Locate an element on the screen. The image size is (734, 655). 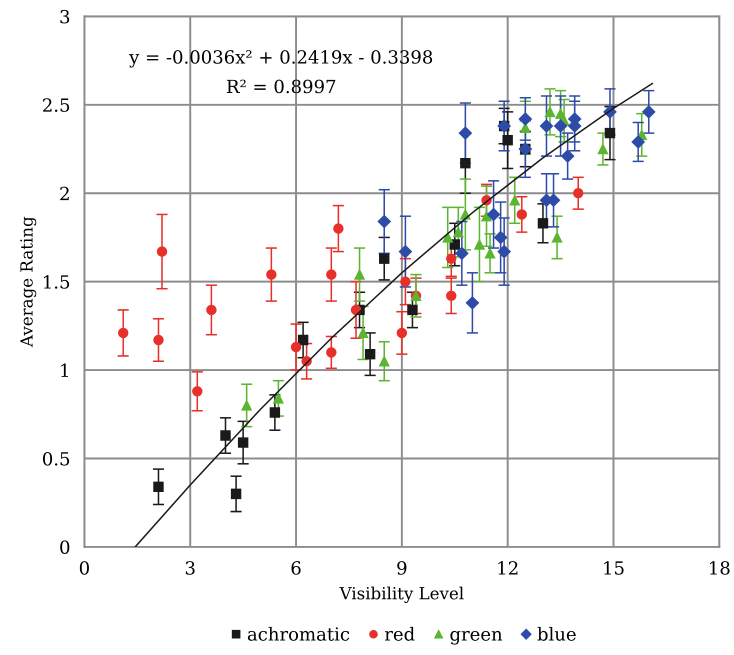
y-tick-label: 2 is located at coordinates (64, 193).